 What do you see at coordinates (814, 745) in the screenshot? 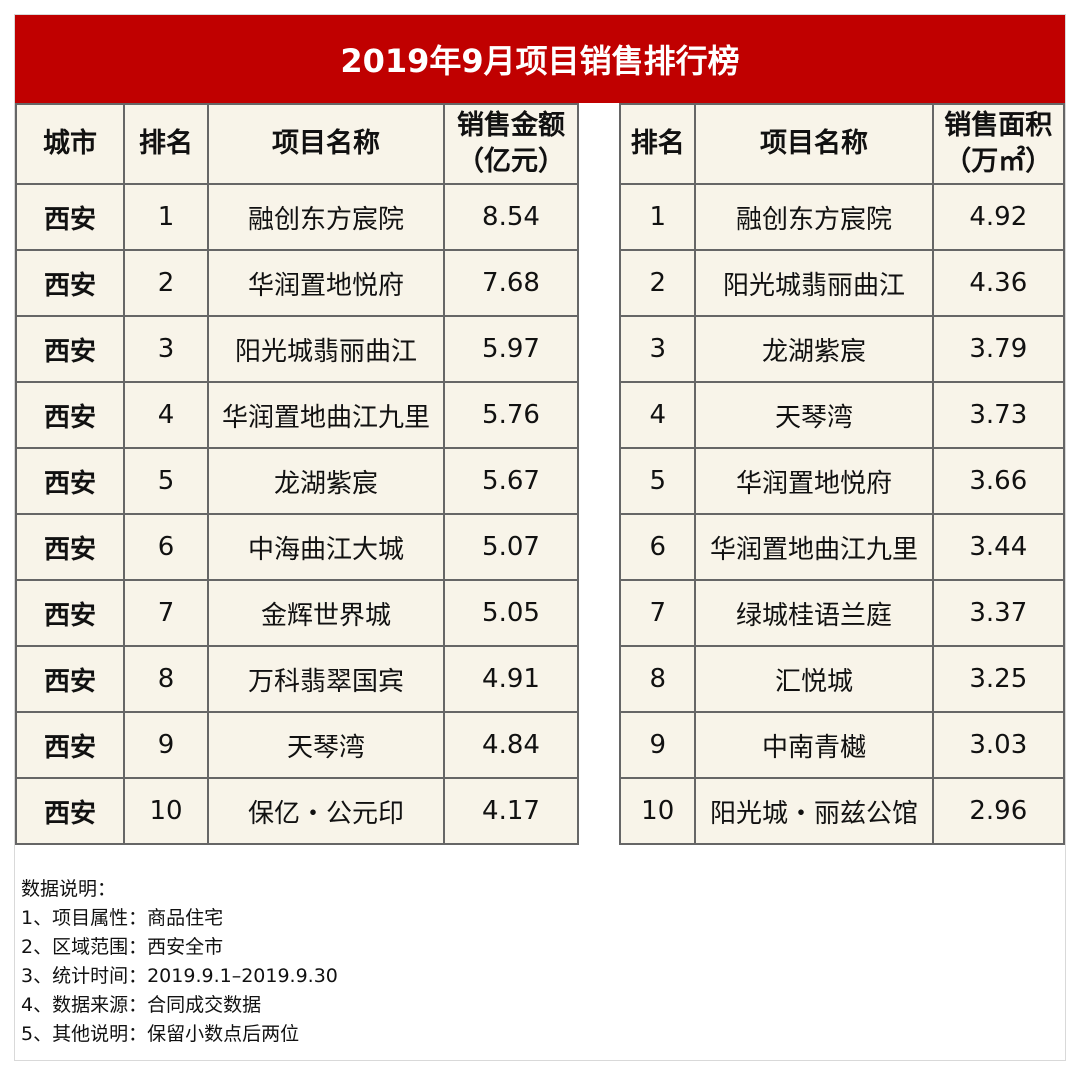
I see `project-name-cell: 中南青樾` at bounding box center [814, 745].